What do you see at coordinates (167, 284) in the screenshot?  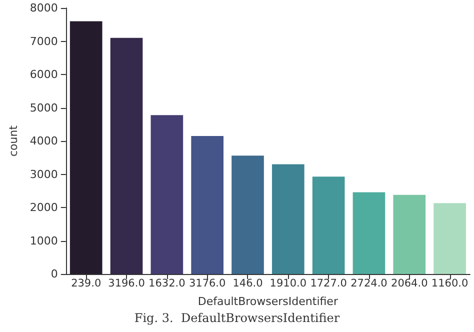 I see `x-tick-label: 1632.0` at bounding box center [167, 284].